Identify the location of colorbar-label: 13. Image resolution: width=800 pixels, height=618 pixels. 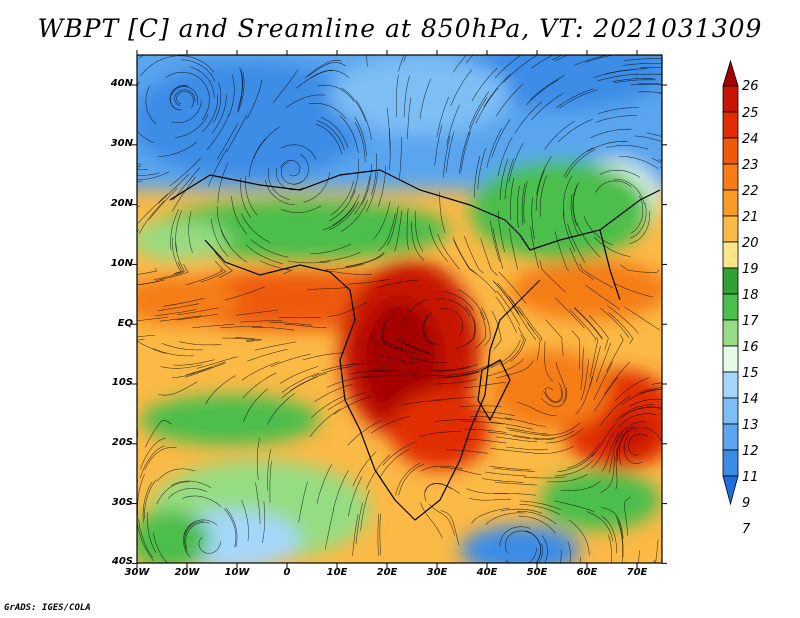
(750, 425).